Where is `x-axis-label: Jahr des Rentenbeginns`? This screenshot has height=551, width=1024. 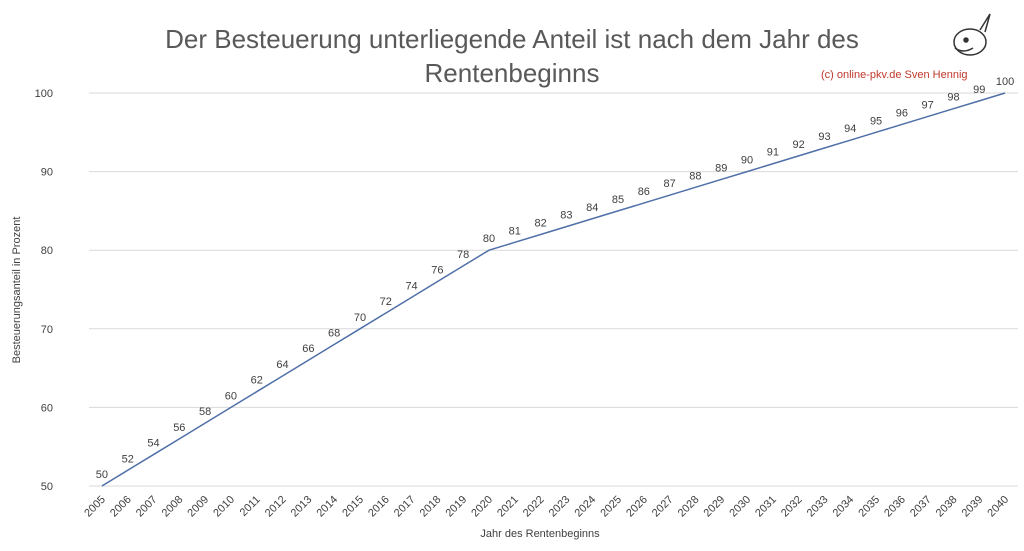 x-axis-label: Jahr des Rentenbeginns is located at coordinates (540, 534).